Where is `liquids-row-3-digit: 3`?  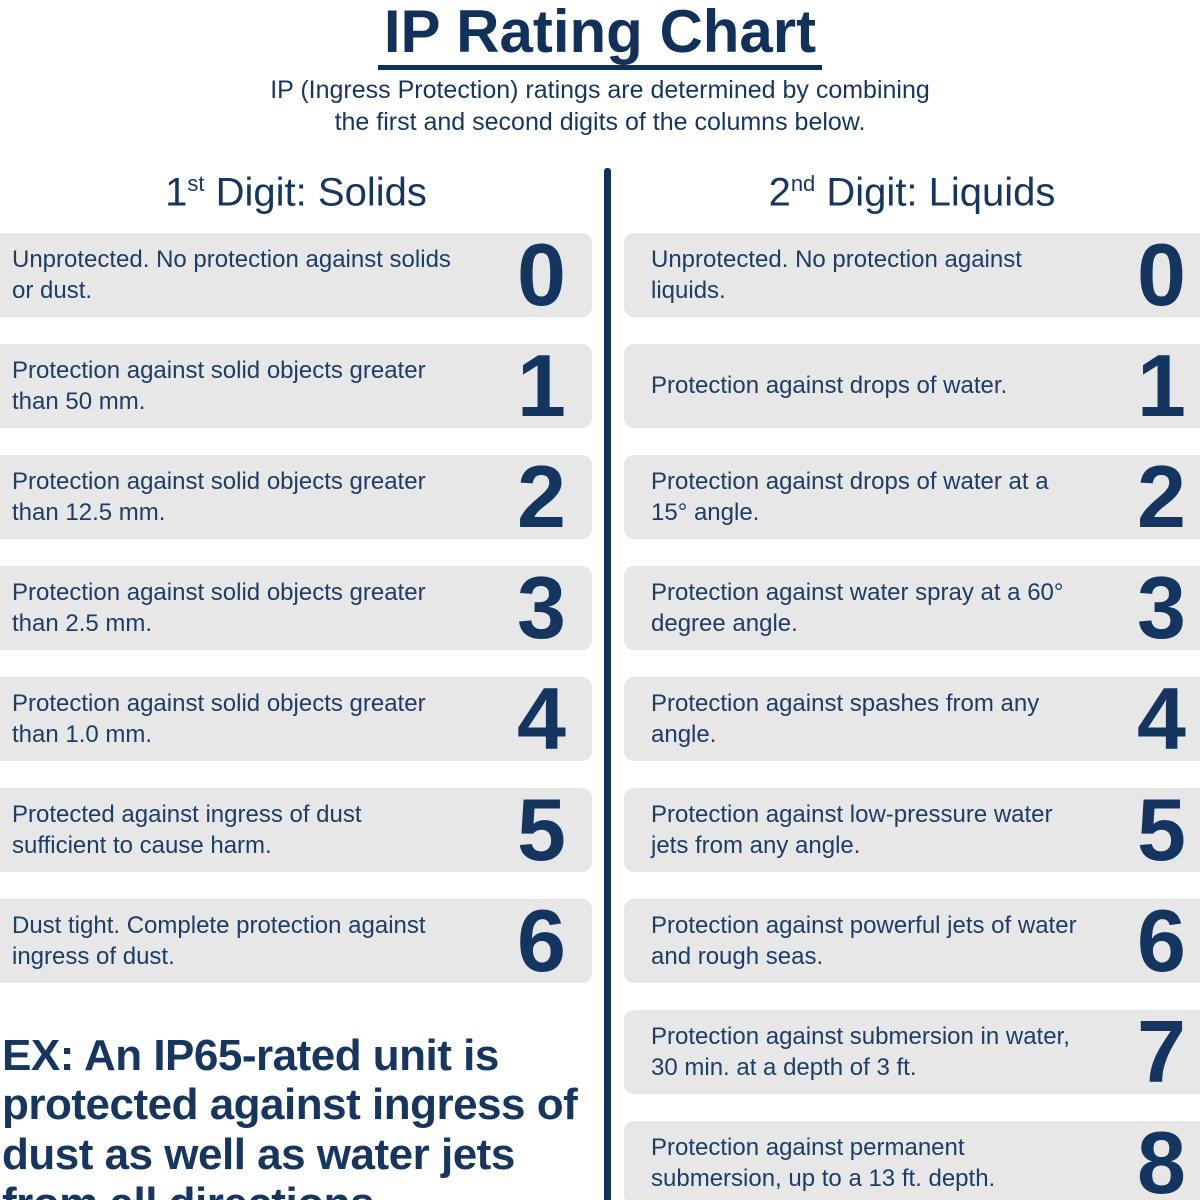
liquids-row-3-digit: 3 is located at coordinates (1161, 607).